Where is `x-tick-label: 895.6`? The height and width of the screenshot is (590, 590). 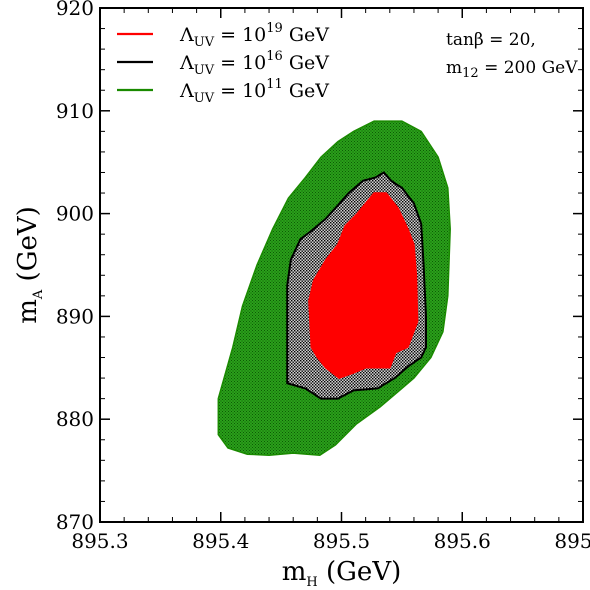
x-tick-label: 895.6 is located at coordinates (462, 541).